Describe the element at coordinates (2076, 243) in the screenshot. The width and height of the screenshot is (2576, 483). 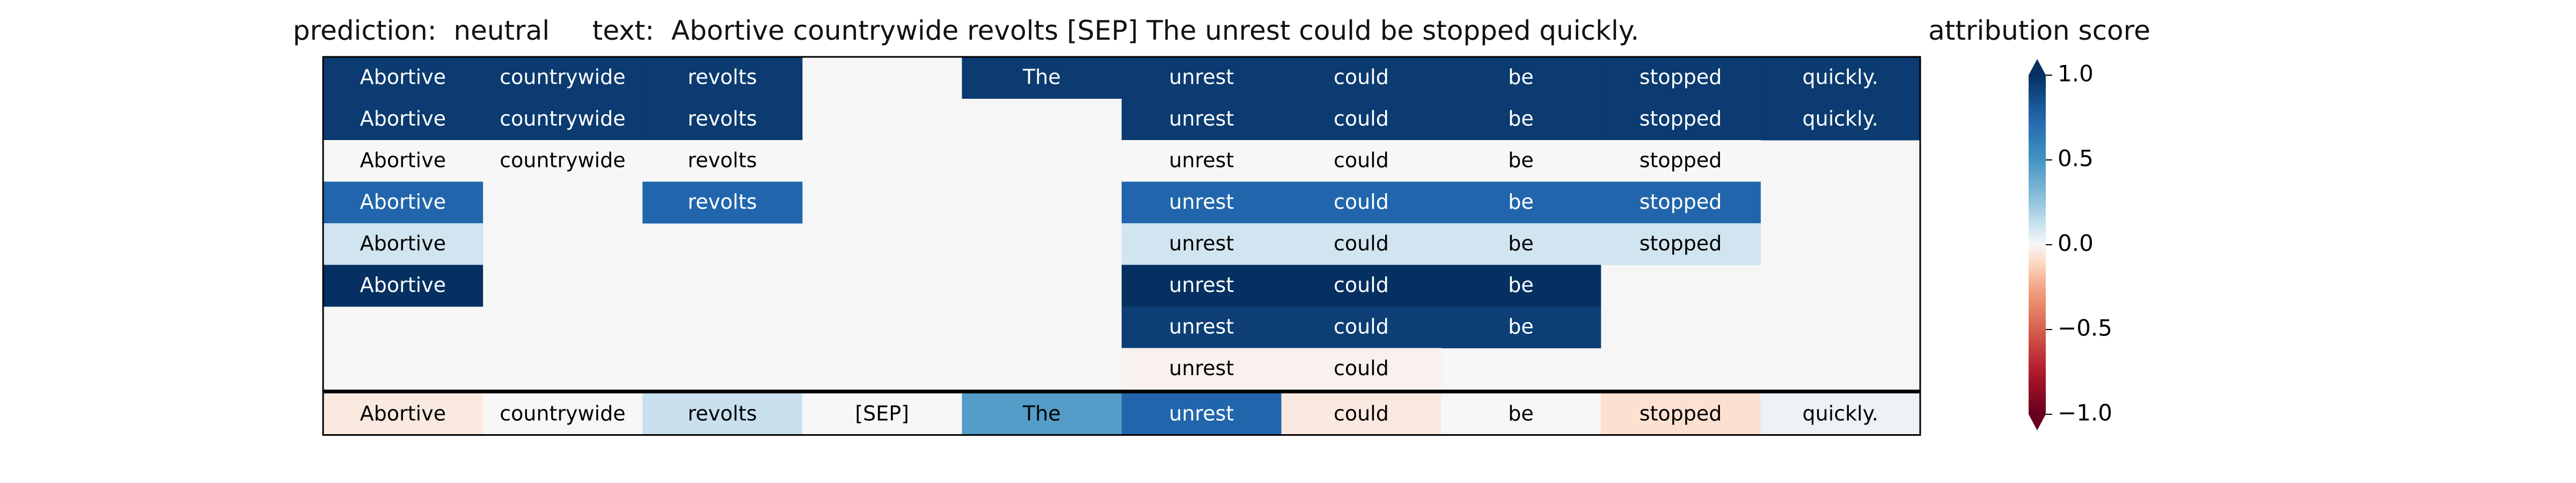
I see `colorbar-tick-label: 0.0` at that location.